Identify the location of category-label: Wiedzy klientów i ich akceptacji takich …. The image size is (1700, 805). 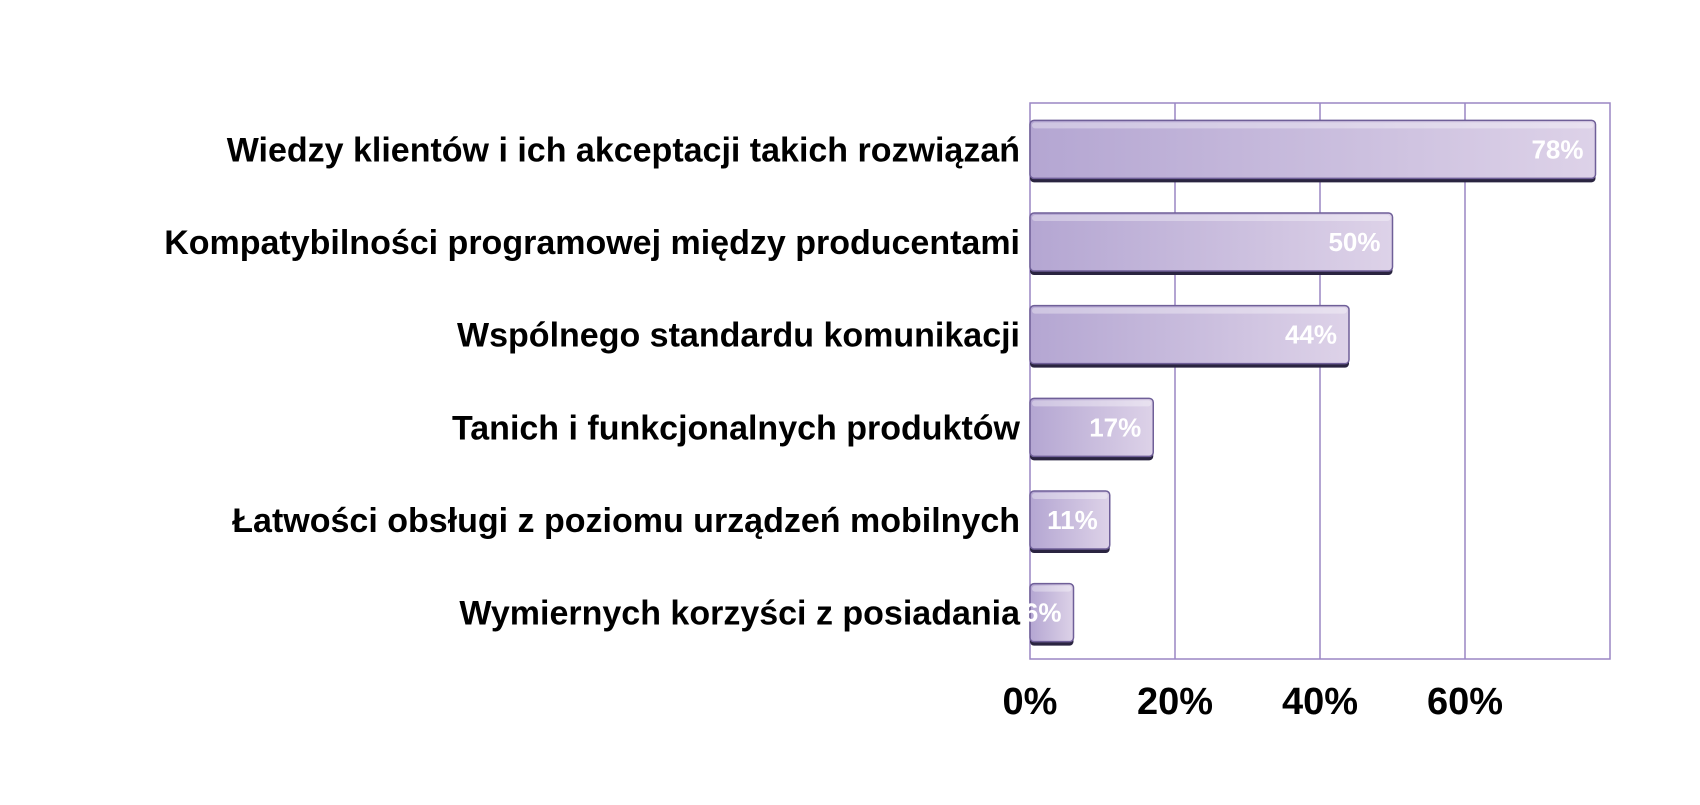
(623, 150).